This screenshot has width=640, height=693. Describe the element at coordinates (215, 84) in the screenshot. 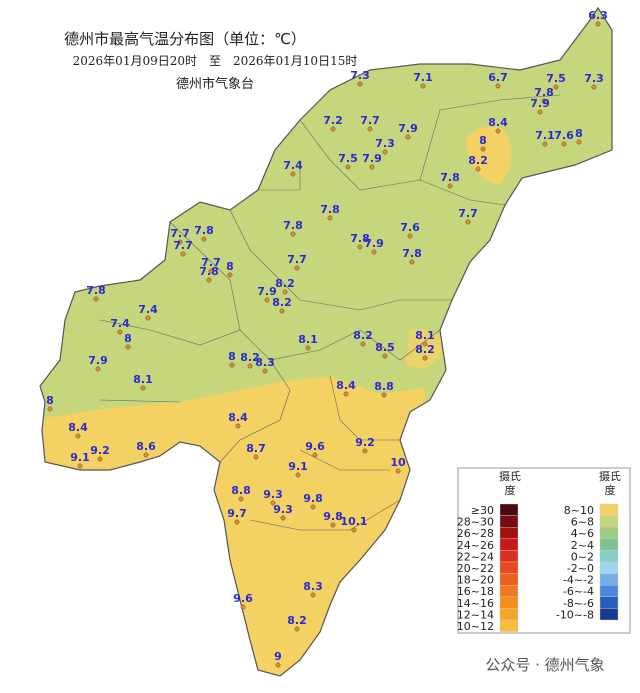

I see `issuer: 德州市气象台` at that location.